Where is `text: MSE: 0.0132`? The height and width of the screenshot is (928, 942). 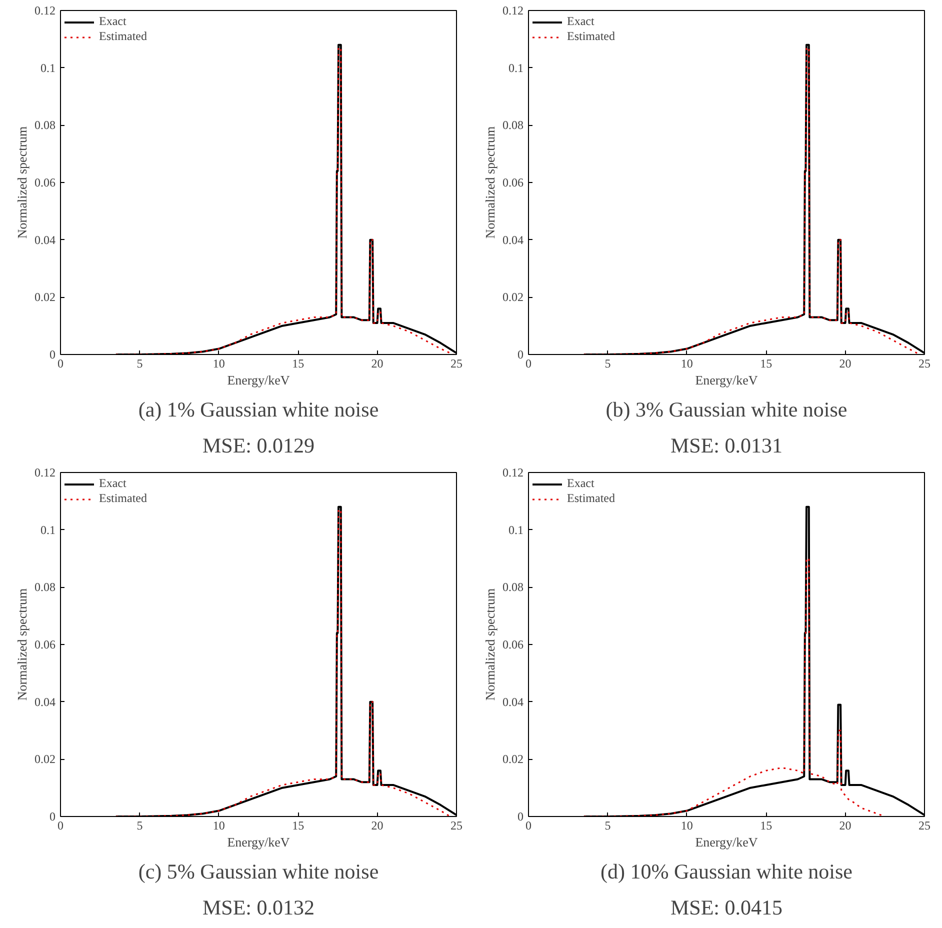 text: MSE: 0.0132 is located at coordinates (258, 908).